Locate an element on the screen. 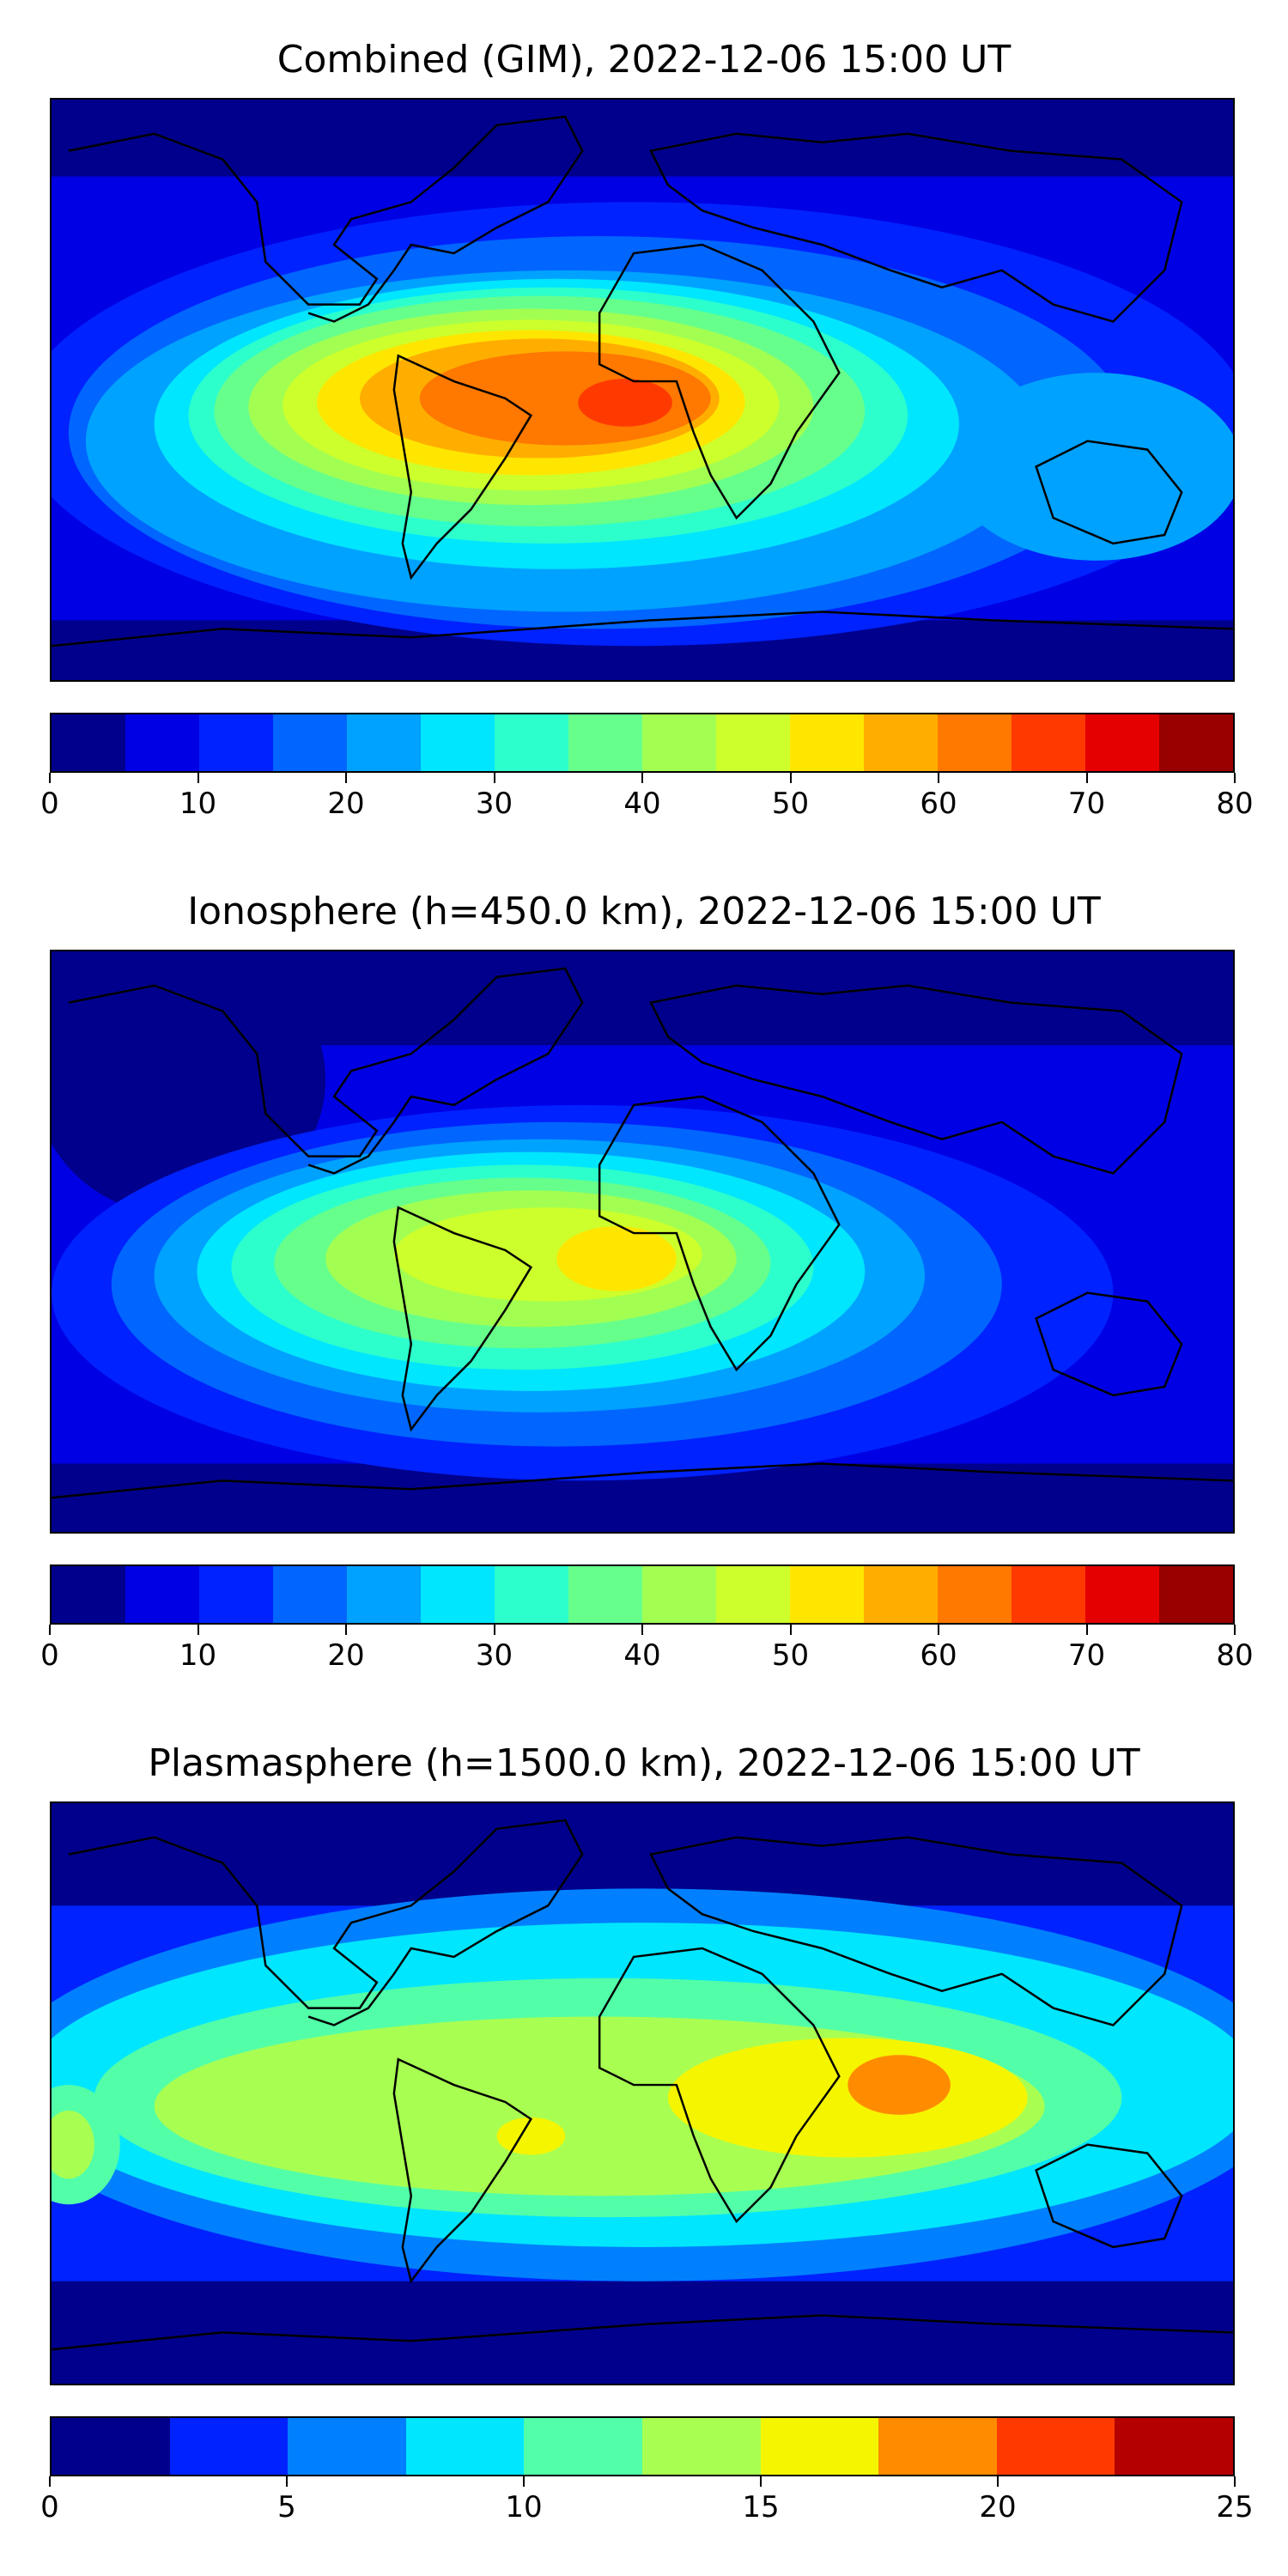  colorbar-tick-label: 70 is located at coordinates (1086, 804).